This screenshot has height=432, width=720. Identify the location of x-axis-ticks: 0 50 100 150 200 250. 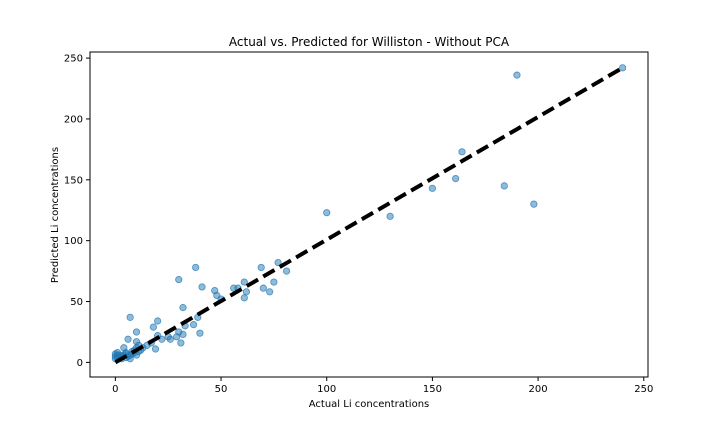
(382, 386).